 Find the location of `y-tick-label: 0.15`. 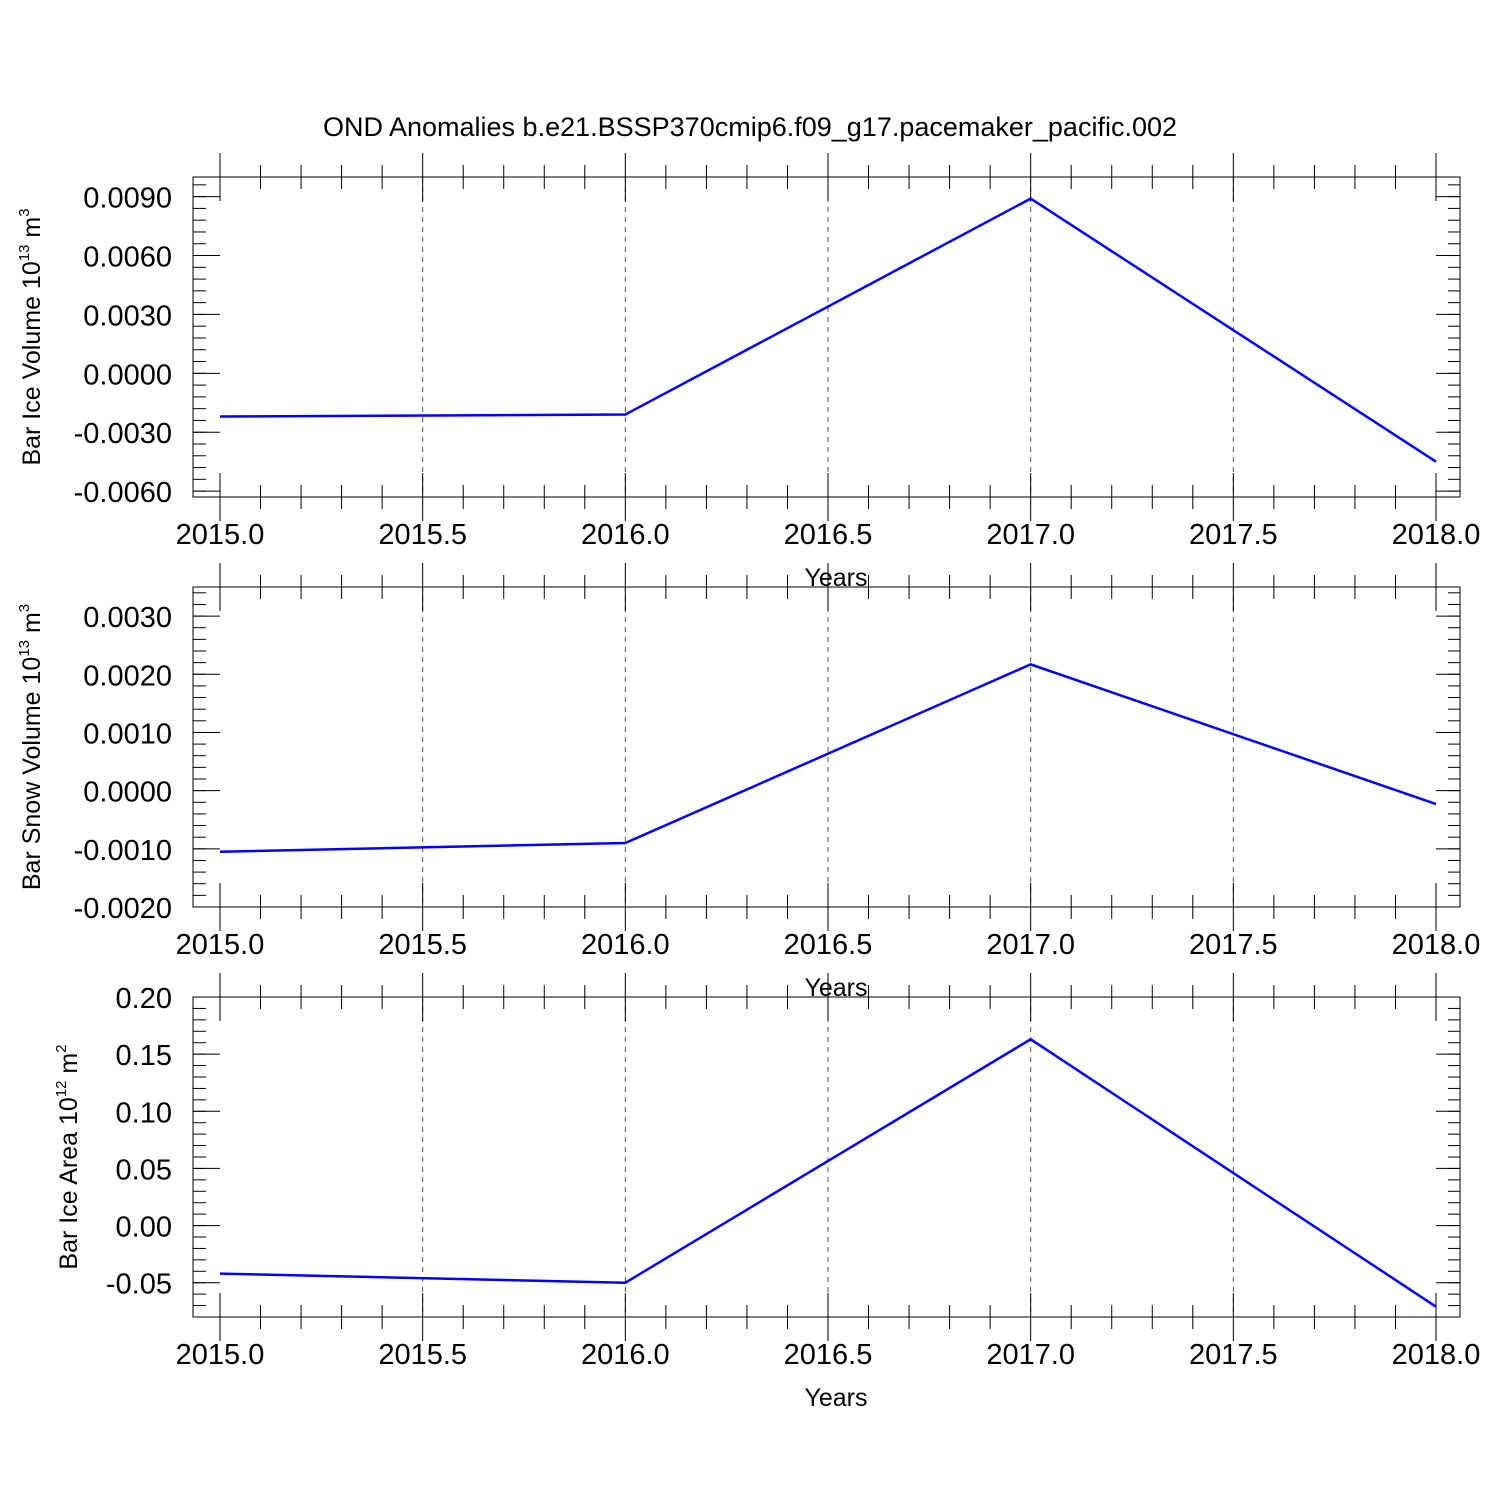

y-tick-label: 0.15 is located at coordinates (144, 1056).